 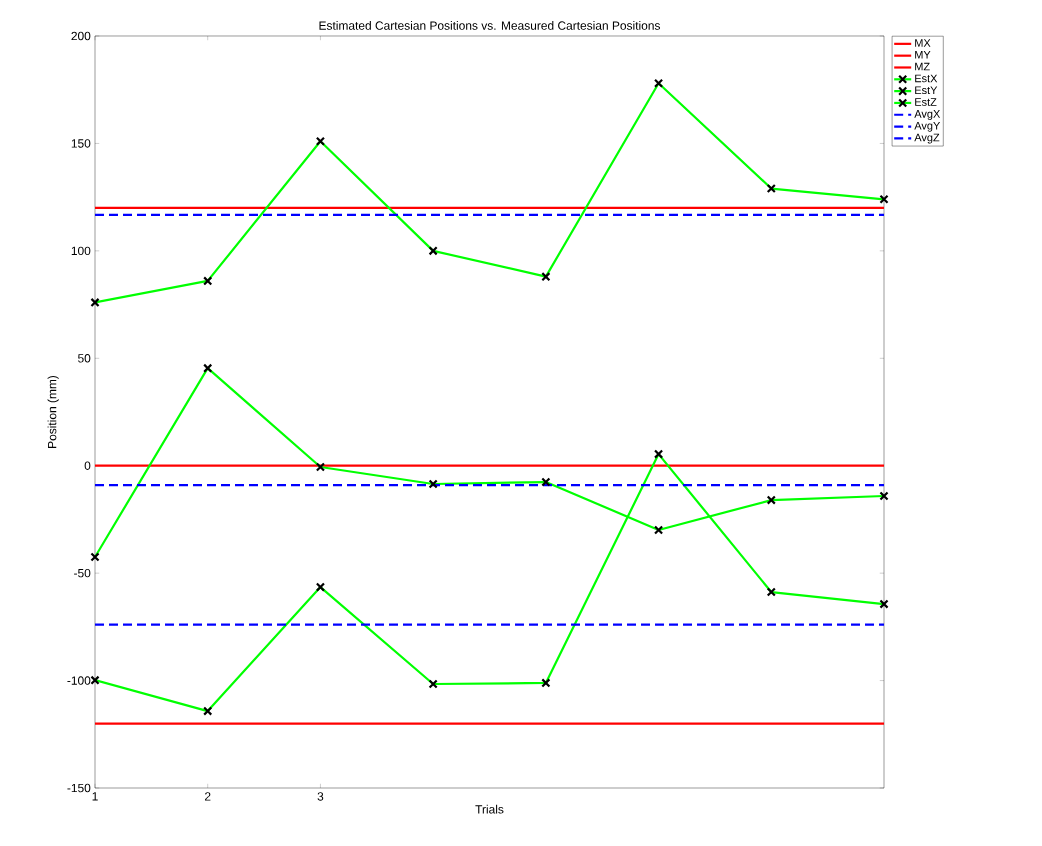 I want to click on legend-label: AvgY, so click(x=927, y=126).